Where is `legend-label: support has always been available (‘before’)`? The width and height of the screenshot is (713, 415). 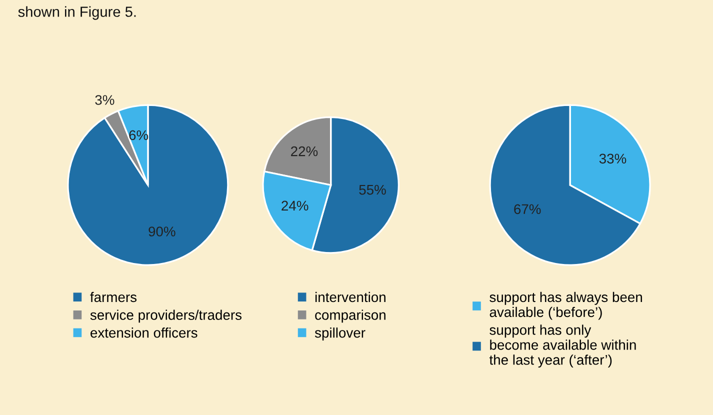
legend-label: support has always been available (‘before’) is located at coordinates (566, 306).